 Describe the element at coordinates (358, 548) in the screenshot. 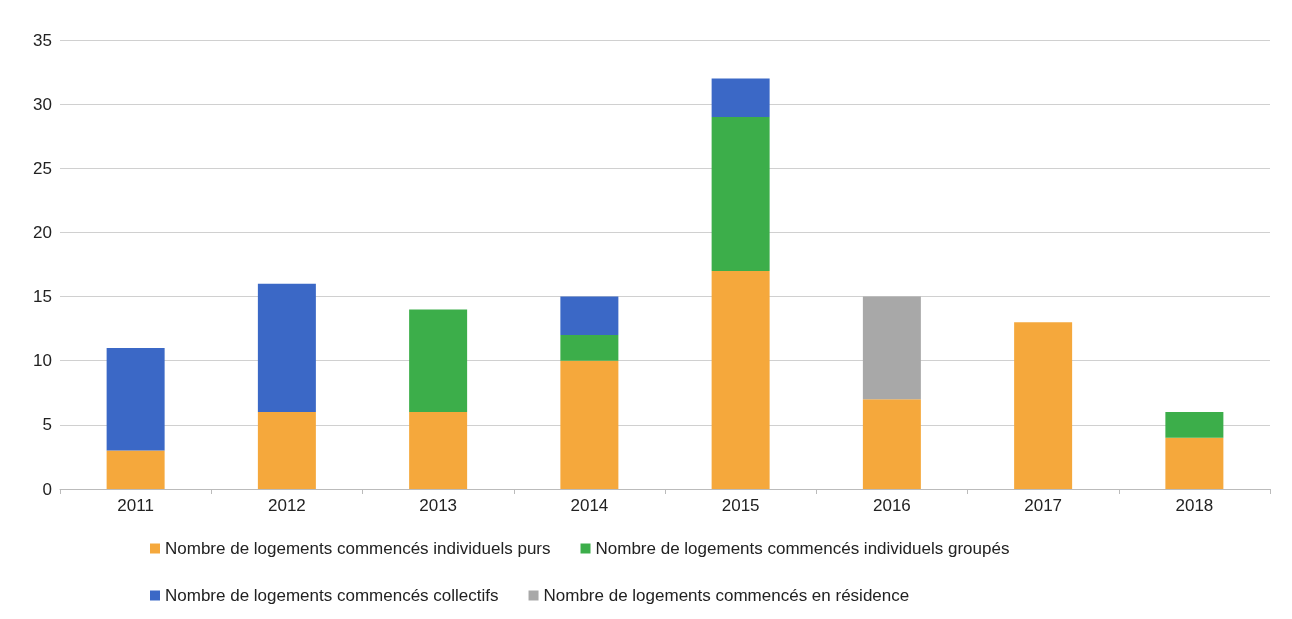

I see `legend-label: Nombre de logements commencés individuels purs` at that location.